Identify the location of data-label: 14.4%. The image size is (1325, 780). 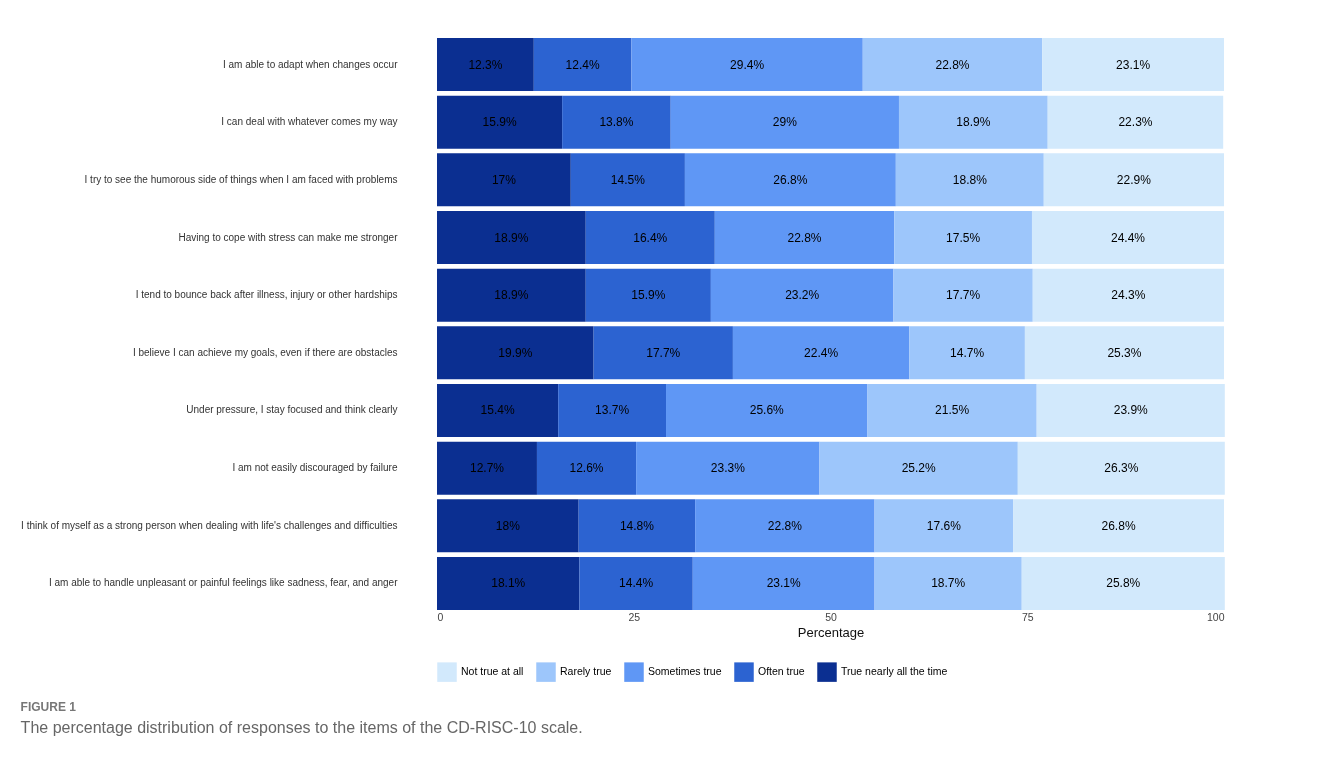
(636, 583).